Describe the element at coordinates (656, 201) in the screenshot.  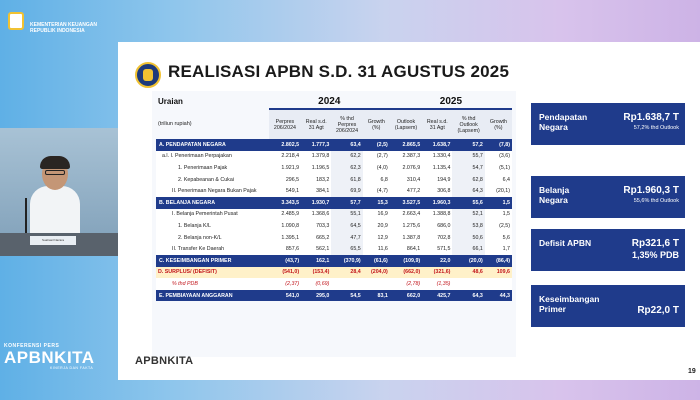
I see `card-subtext: 55,6% thd Outlook` at that location.